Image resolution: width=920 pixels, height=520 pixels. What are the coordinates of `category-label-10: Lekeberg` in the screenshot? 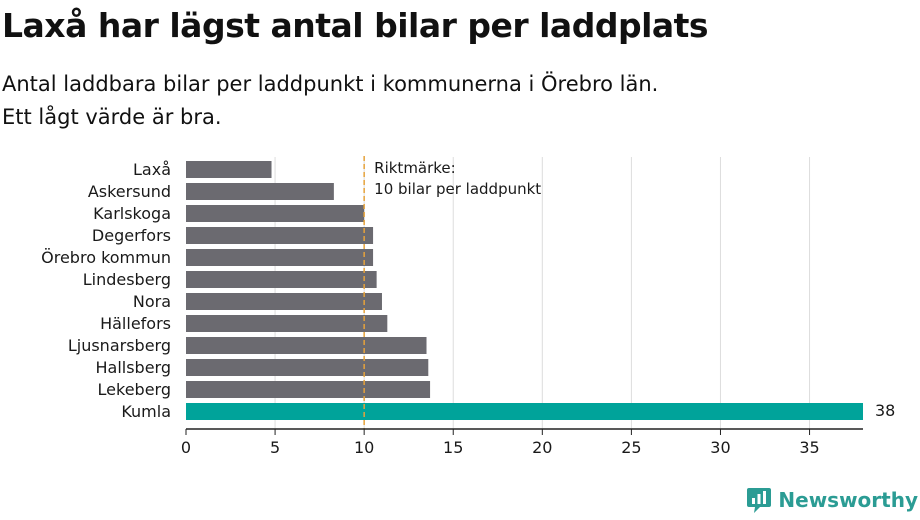 It's located at (134, 389).